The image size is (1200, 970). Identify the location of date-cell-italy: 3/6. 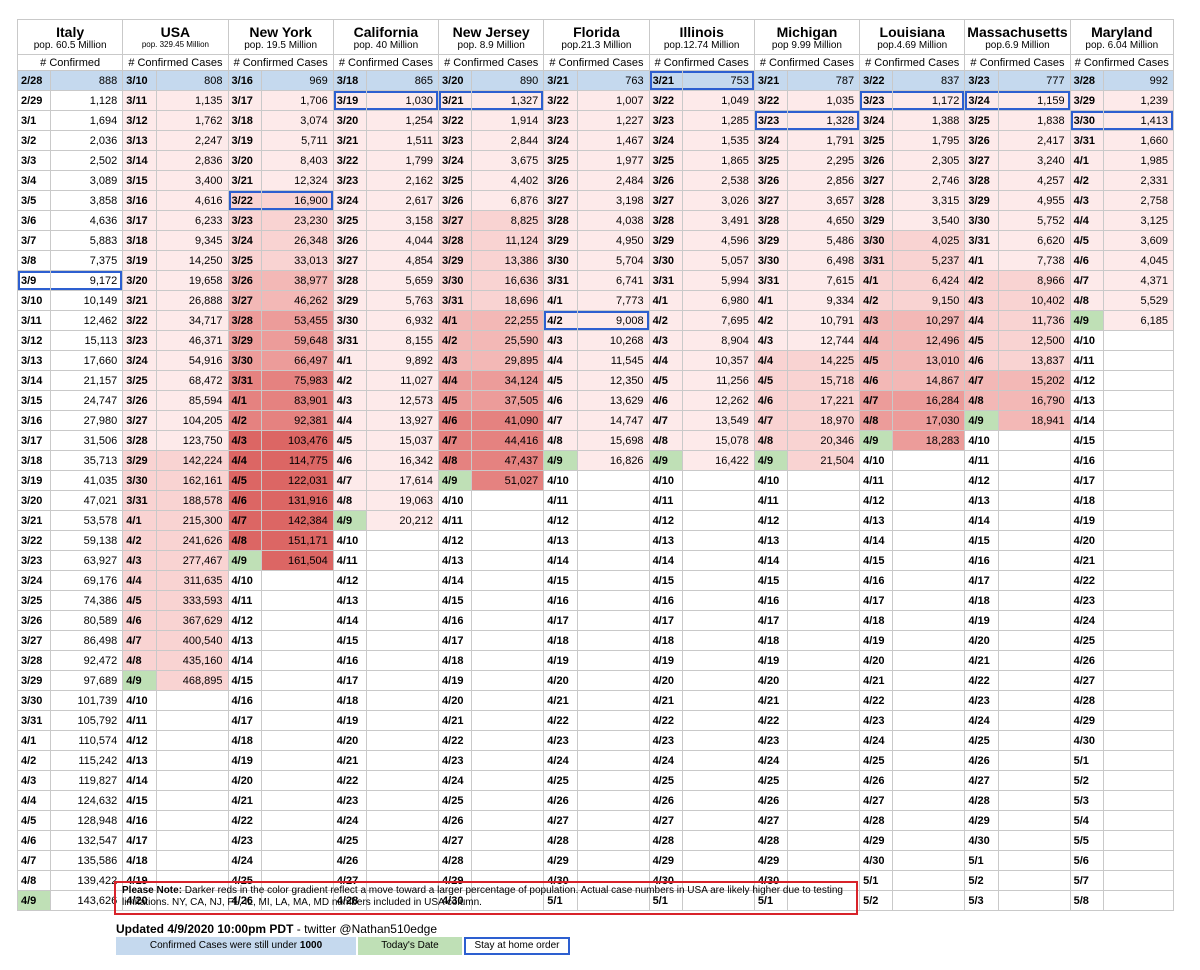
(34, 220).